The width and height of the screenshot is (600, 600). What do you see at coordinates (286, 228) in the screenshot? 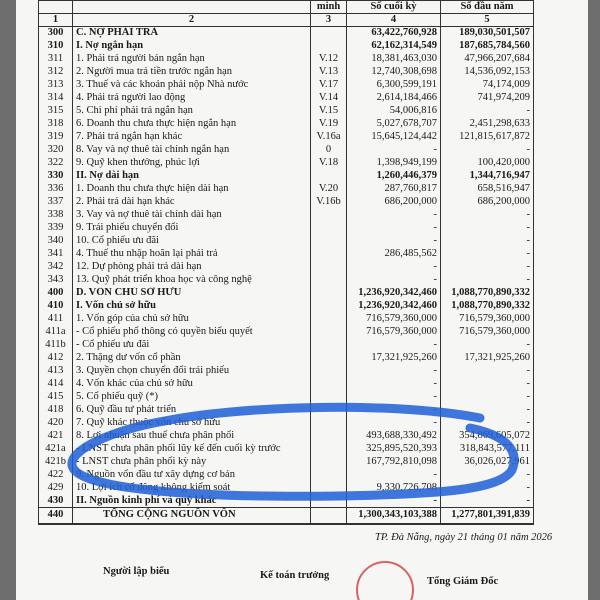
I see `table-row: 339 9. Trái phiếu chuyển đổi - -` at bounding box center [286, 228].